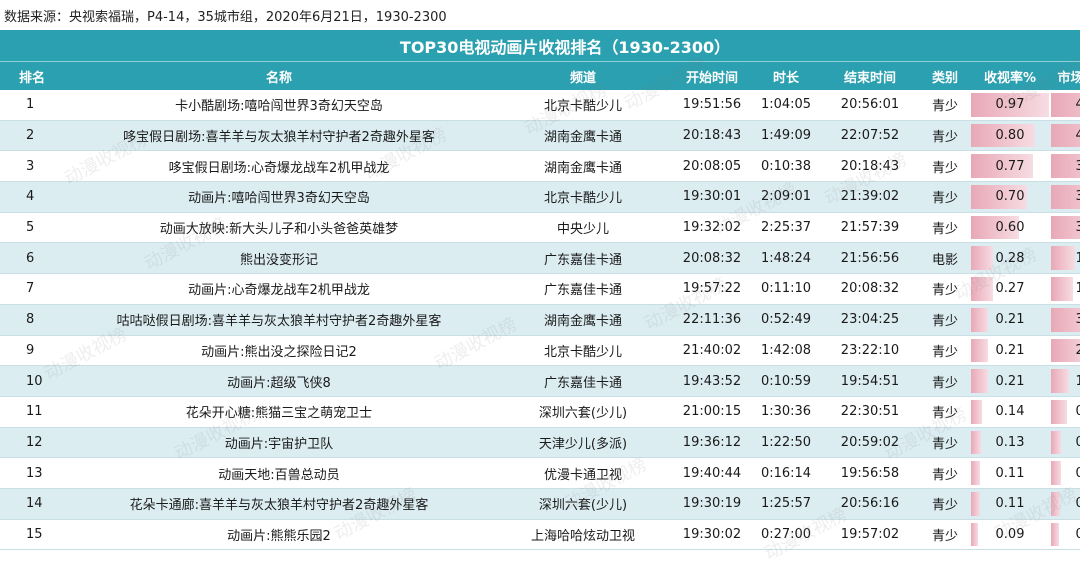 This screenshot has height=566, width=1080. What do you see at coordinates (279, 412) in the screenshot?
I see `program-name: 花朵开心糖:熊猫三宝之萌宠卫士` at bounding box center [279, 412].